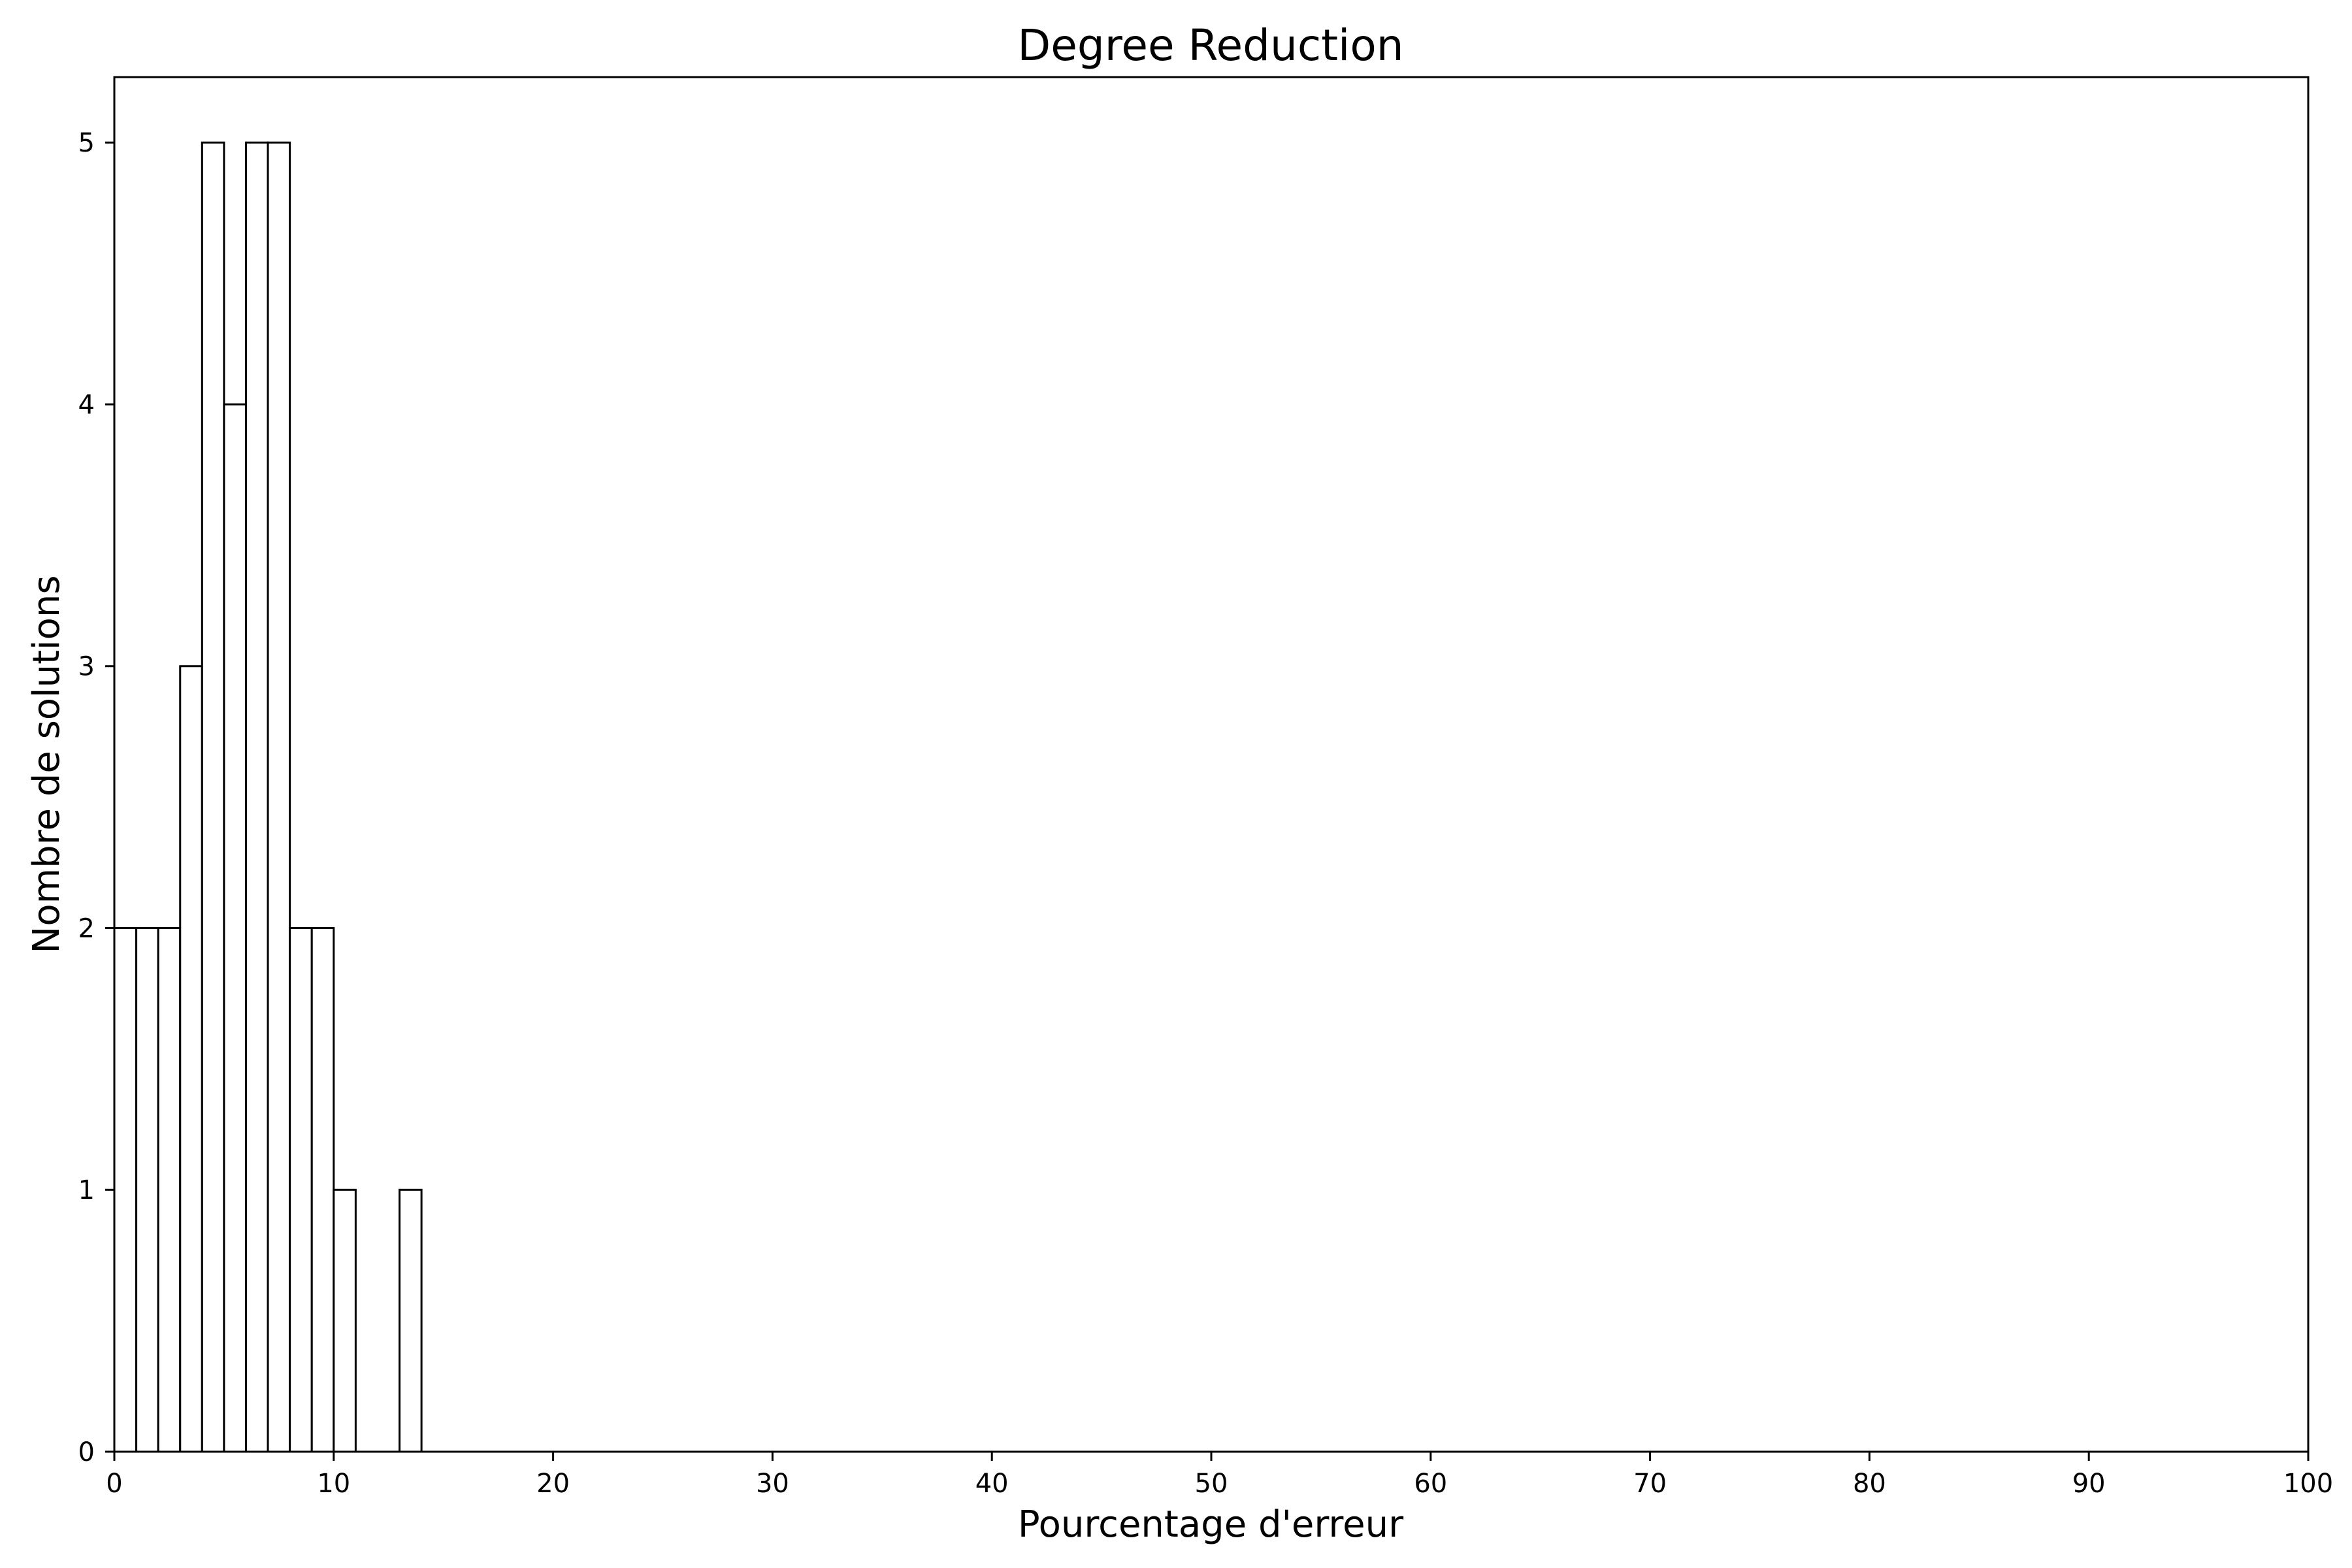 The height and width of the screenshot is (1568, 2352). What do you see at coordinates (86, 1190) in the screenshot?
I see `y-tick-label: 1` at bounding box center [86, 1190].